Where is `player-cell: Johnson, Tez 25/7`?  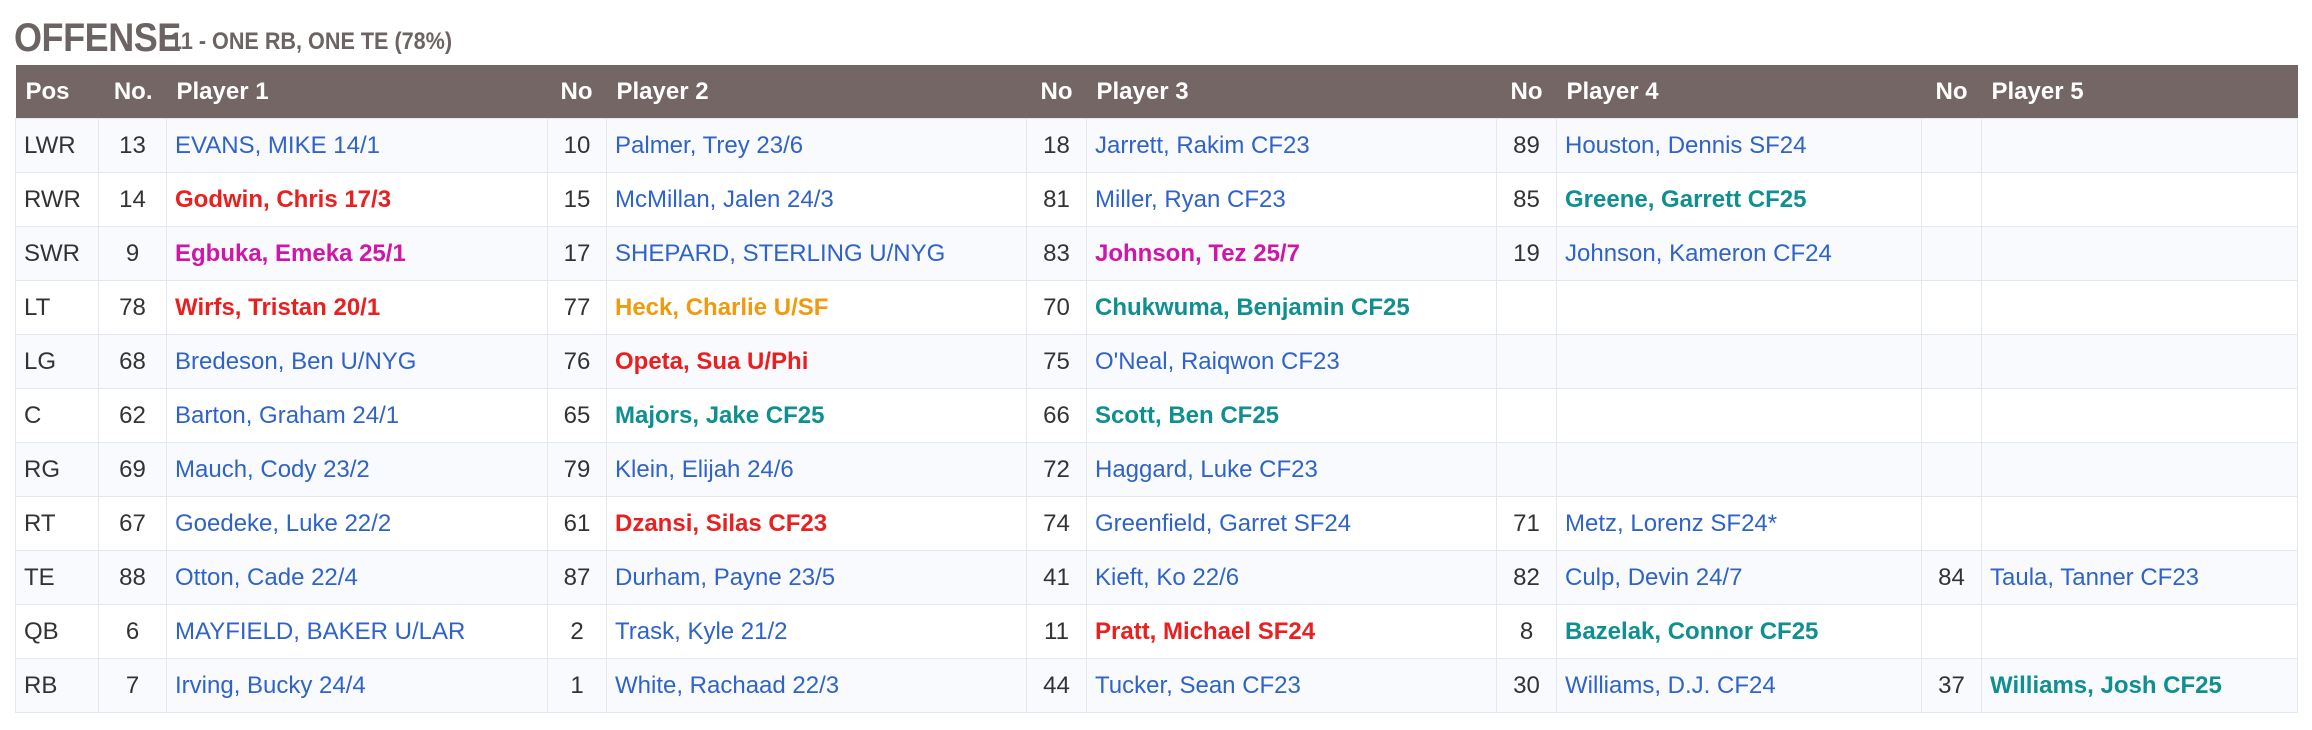 player-cell: Johnson, Tez 25/7 is located at coordinates (1291, 253).